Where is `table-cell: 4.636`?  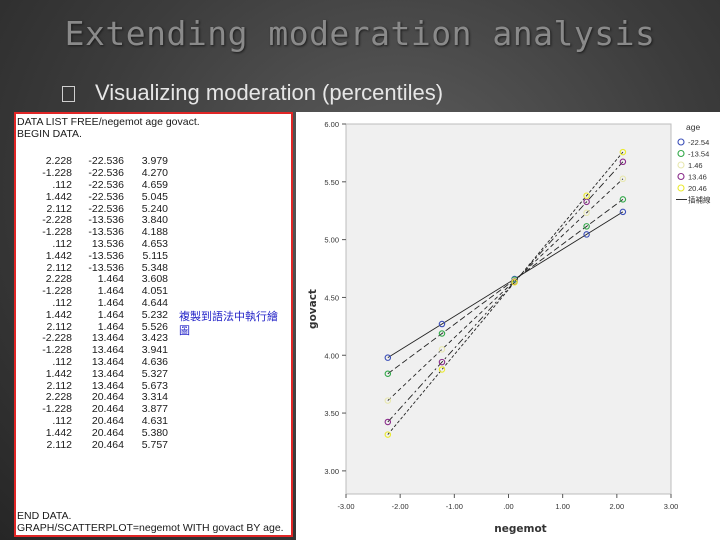 table-cell: 4.636 is located at coordinates (154, 361).